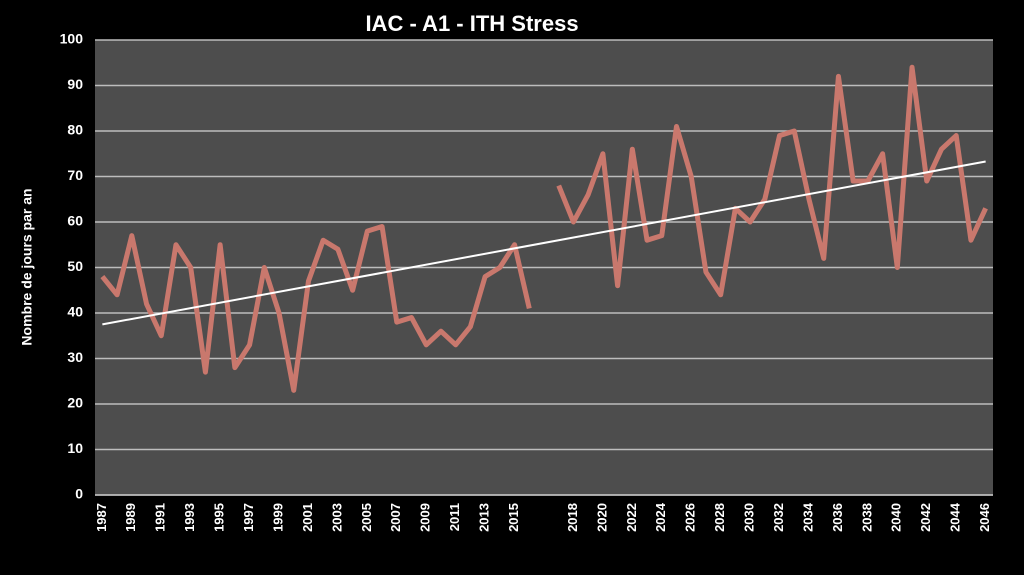  What do you see at coordinates (631, 517) in the screenshot?
I see `x-tick-label: 2022` at bounding box center [631, 517].